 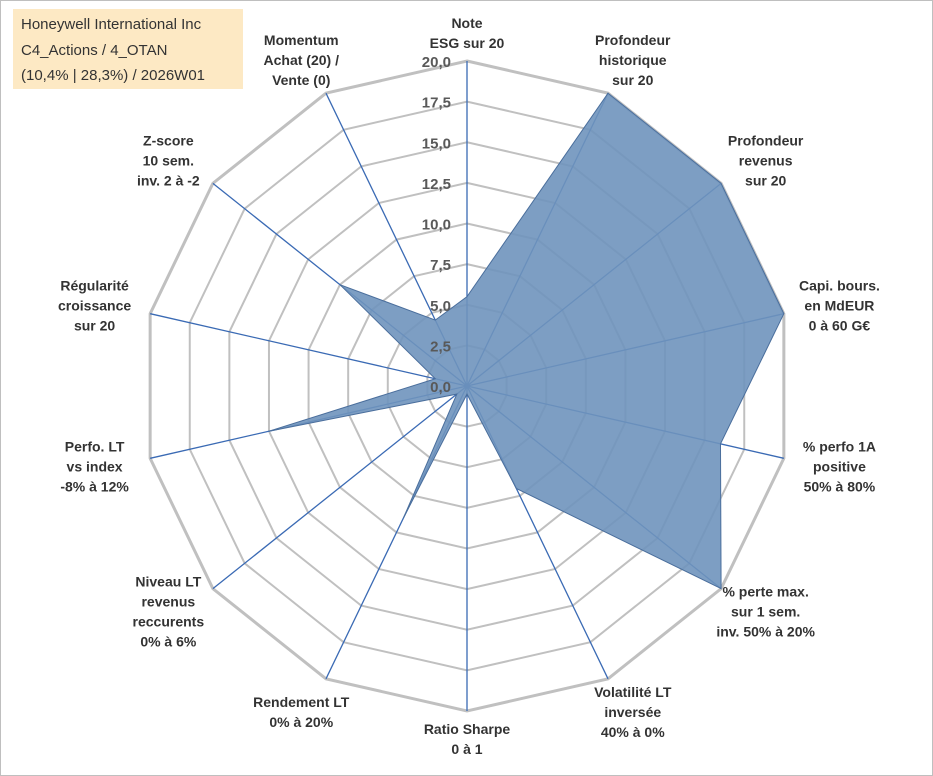 What do you see at coordinates (301, 722) in the screenshot?
I see `axis-label-line: 0% à 20%` at bounding box center [301, 722].